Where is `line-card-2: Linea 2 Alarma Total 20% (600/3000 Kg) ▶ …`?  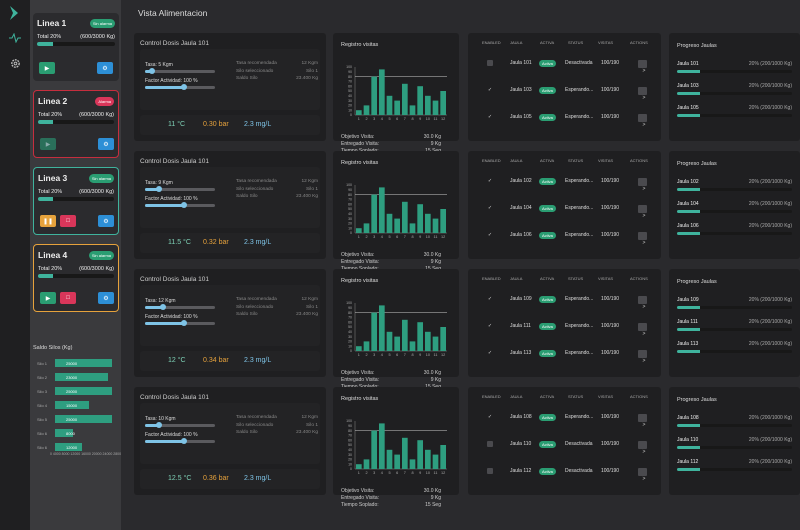 line-card-2: Linea 2 Alarma Total 20% (600/3000 Kg) ▶ … is located at coordinates (76, 124).